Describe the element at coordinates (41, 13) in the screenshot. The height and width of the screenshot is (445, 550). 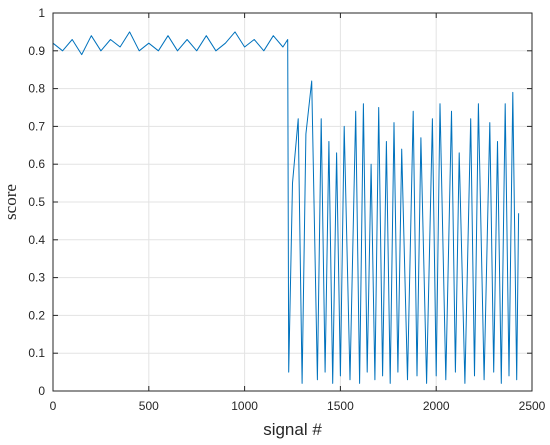
I see `y-tick-label: 1` at that location.